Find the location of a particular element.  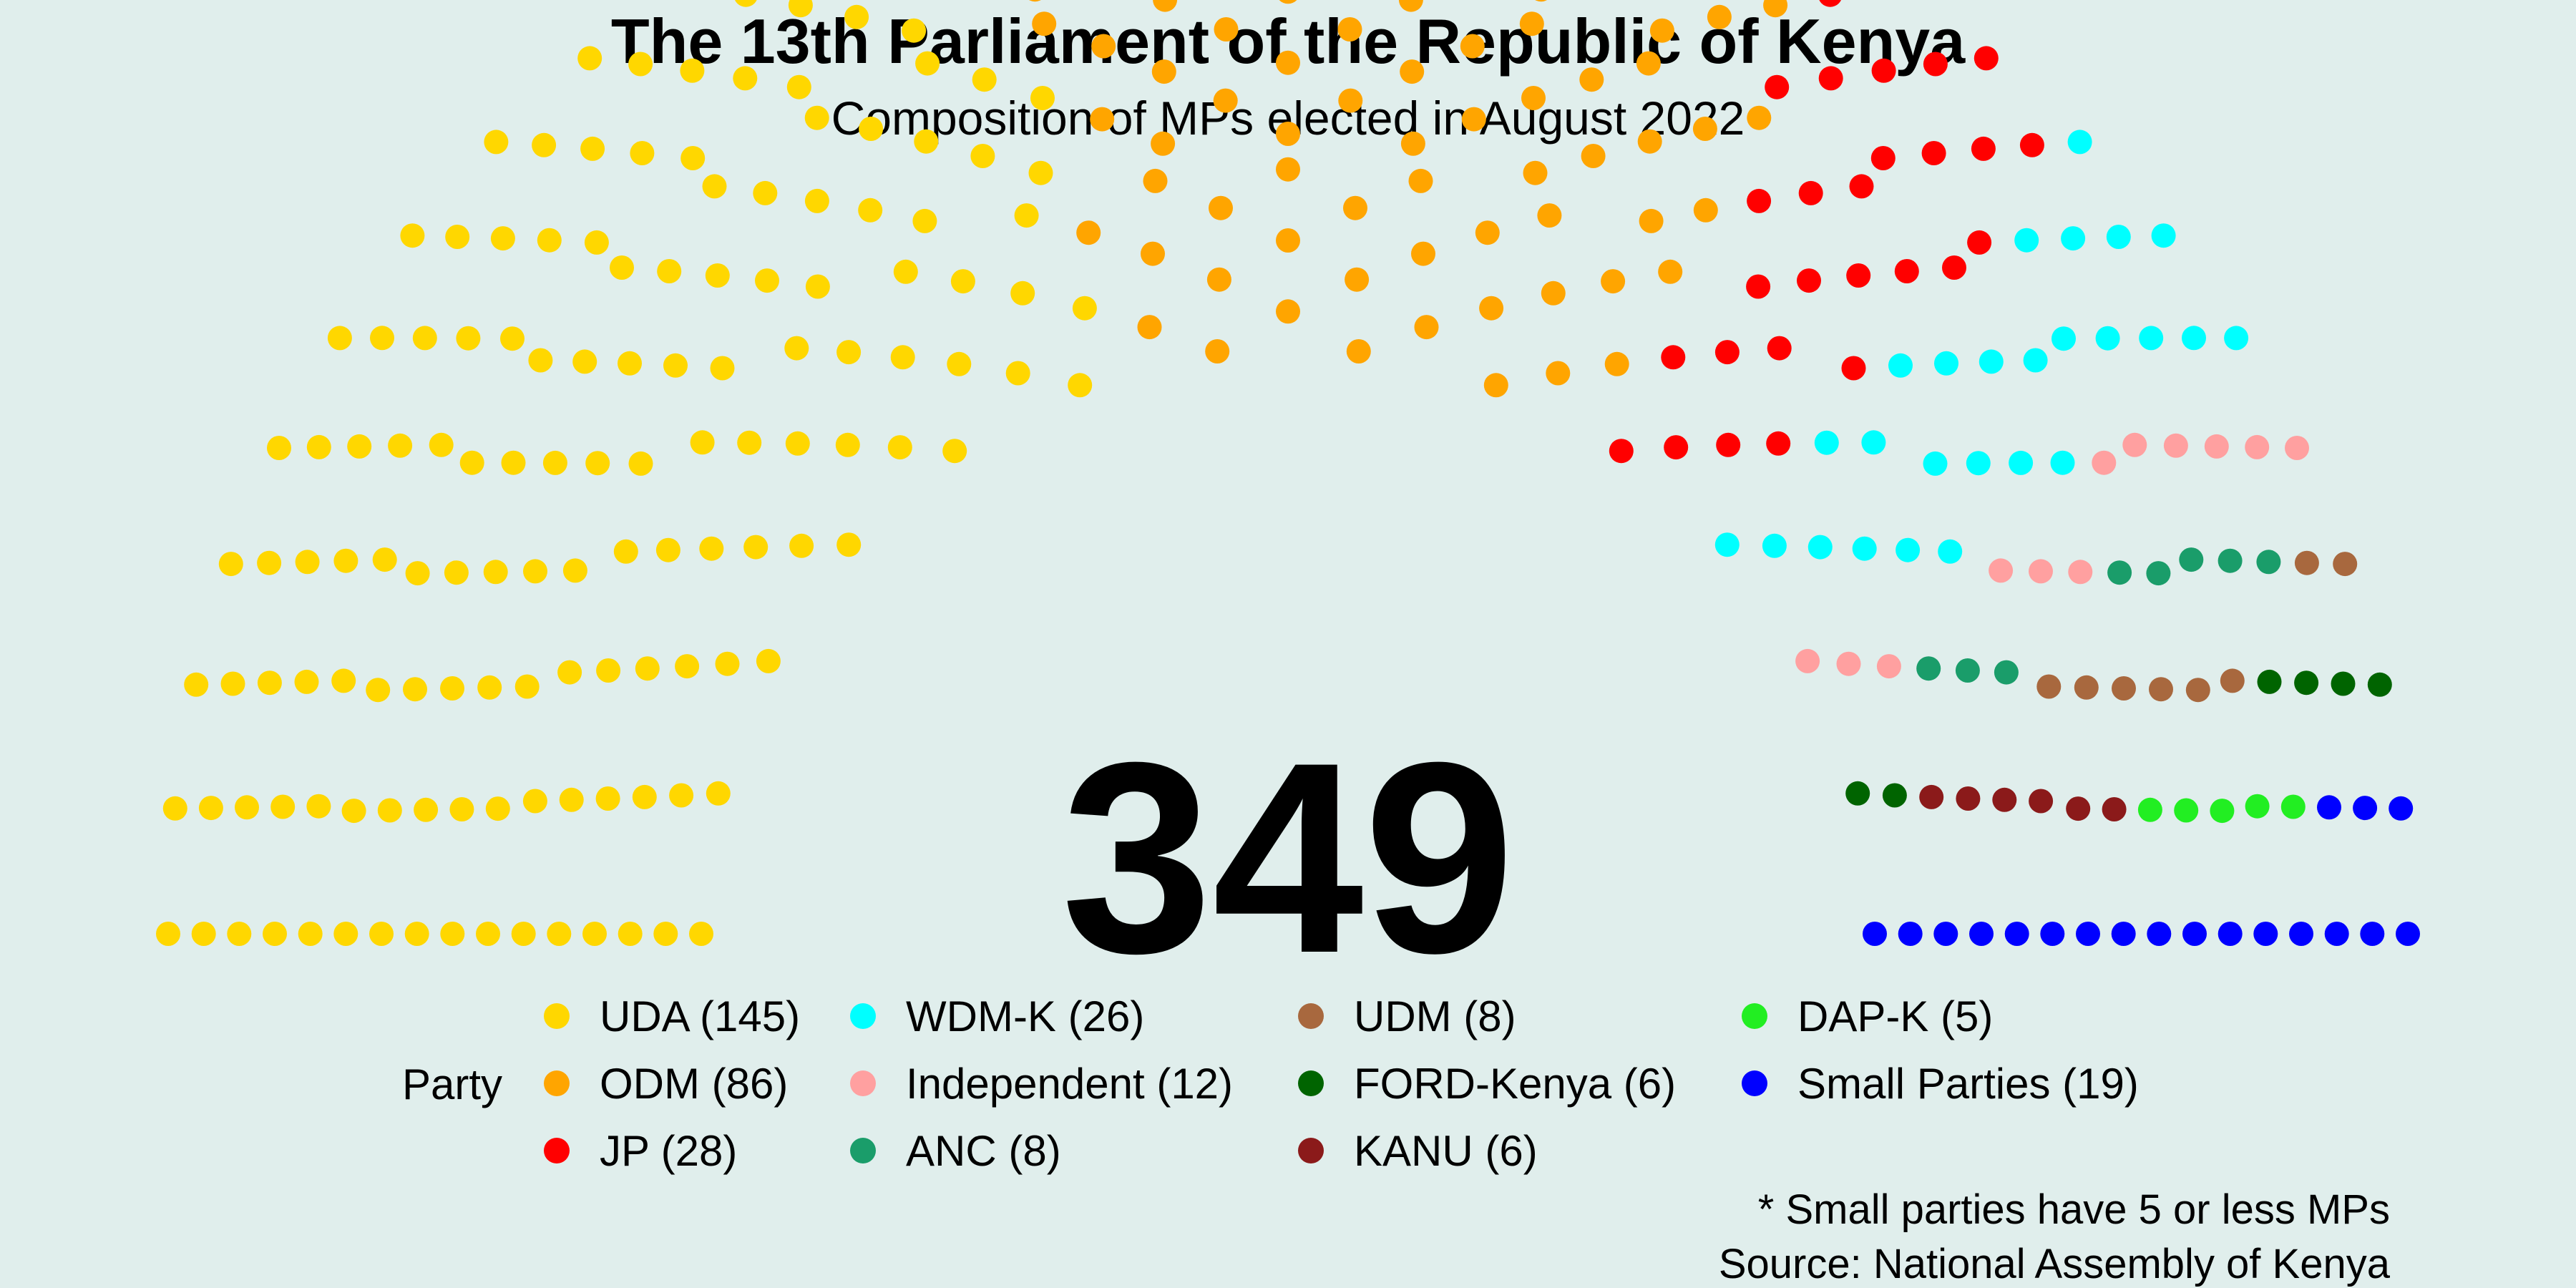

legend-swatch-ford-kenya is located at coordinates (1311, 1083).